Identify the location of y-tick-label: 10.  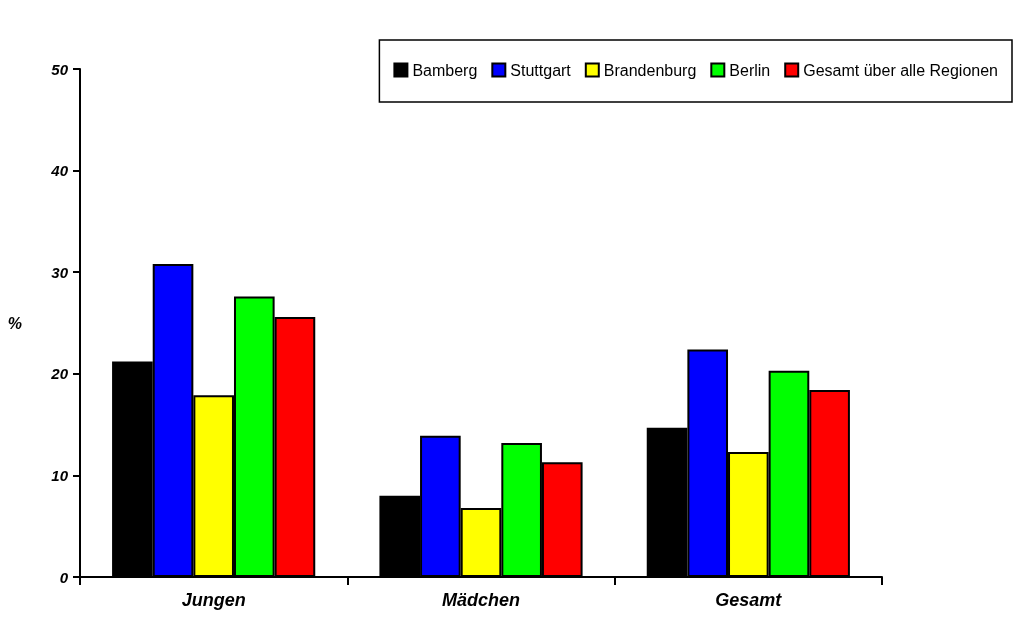
(60, 475).